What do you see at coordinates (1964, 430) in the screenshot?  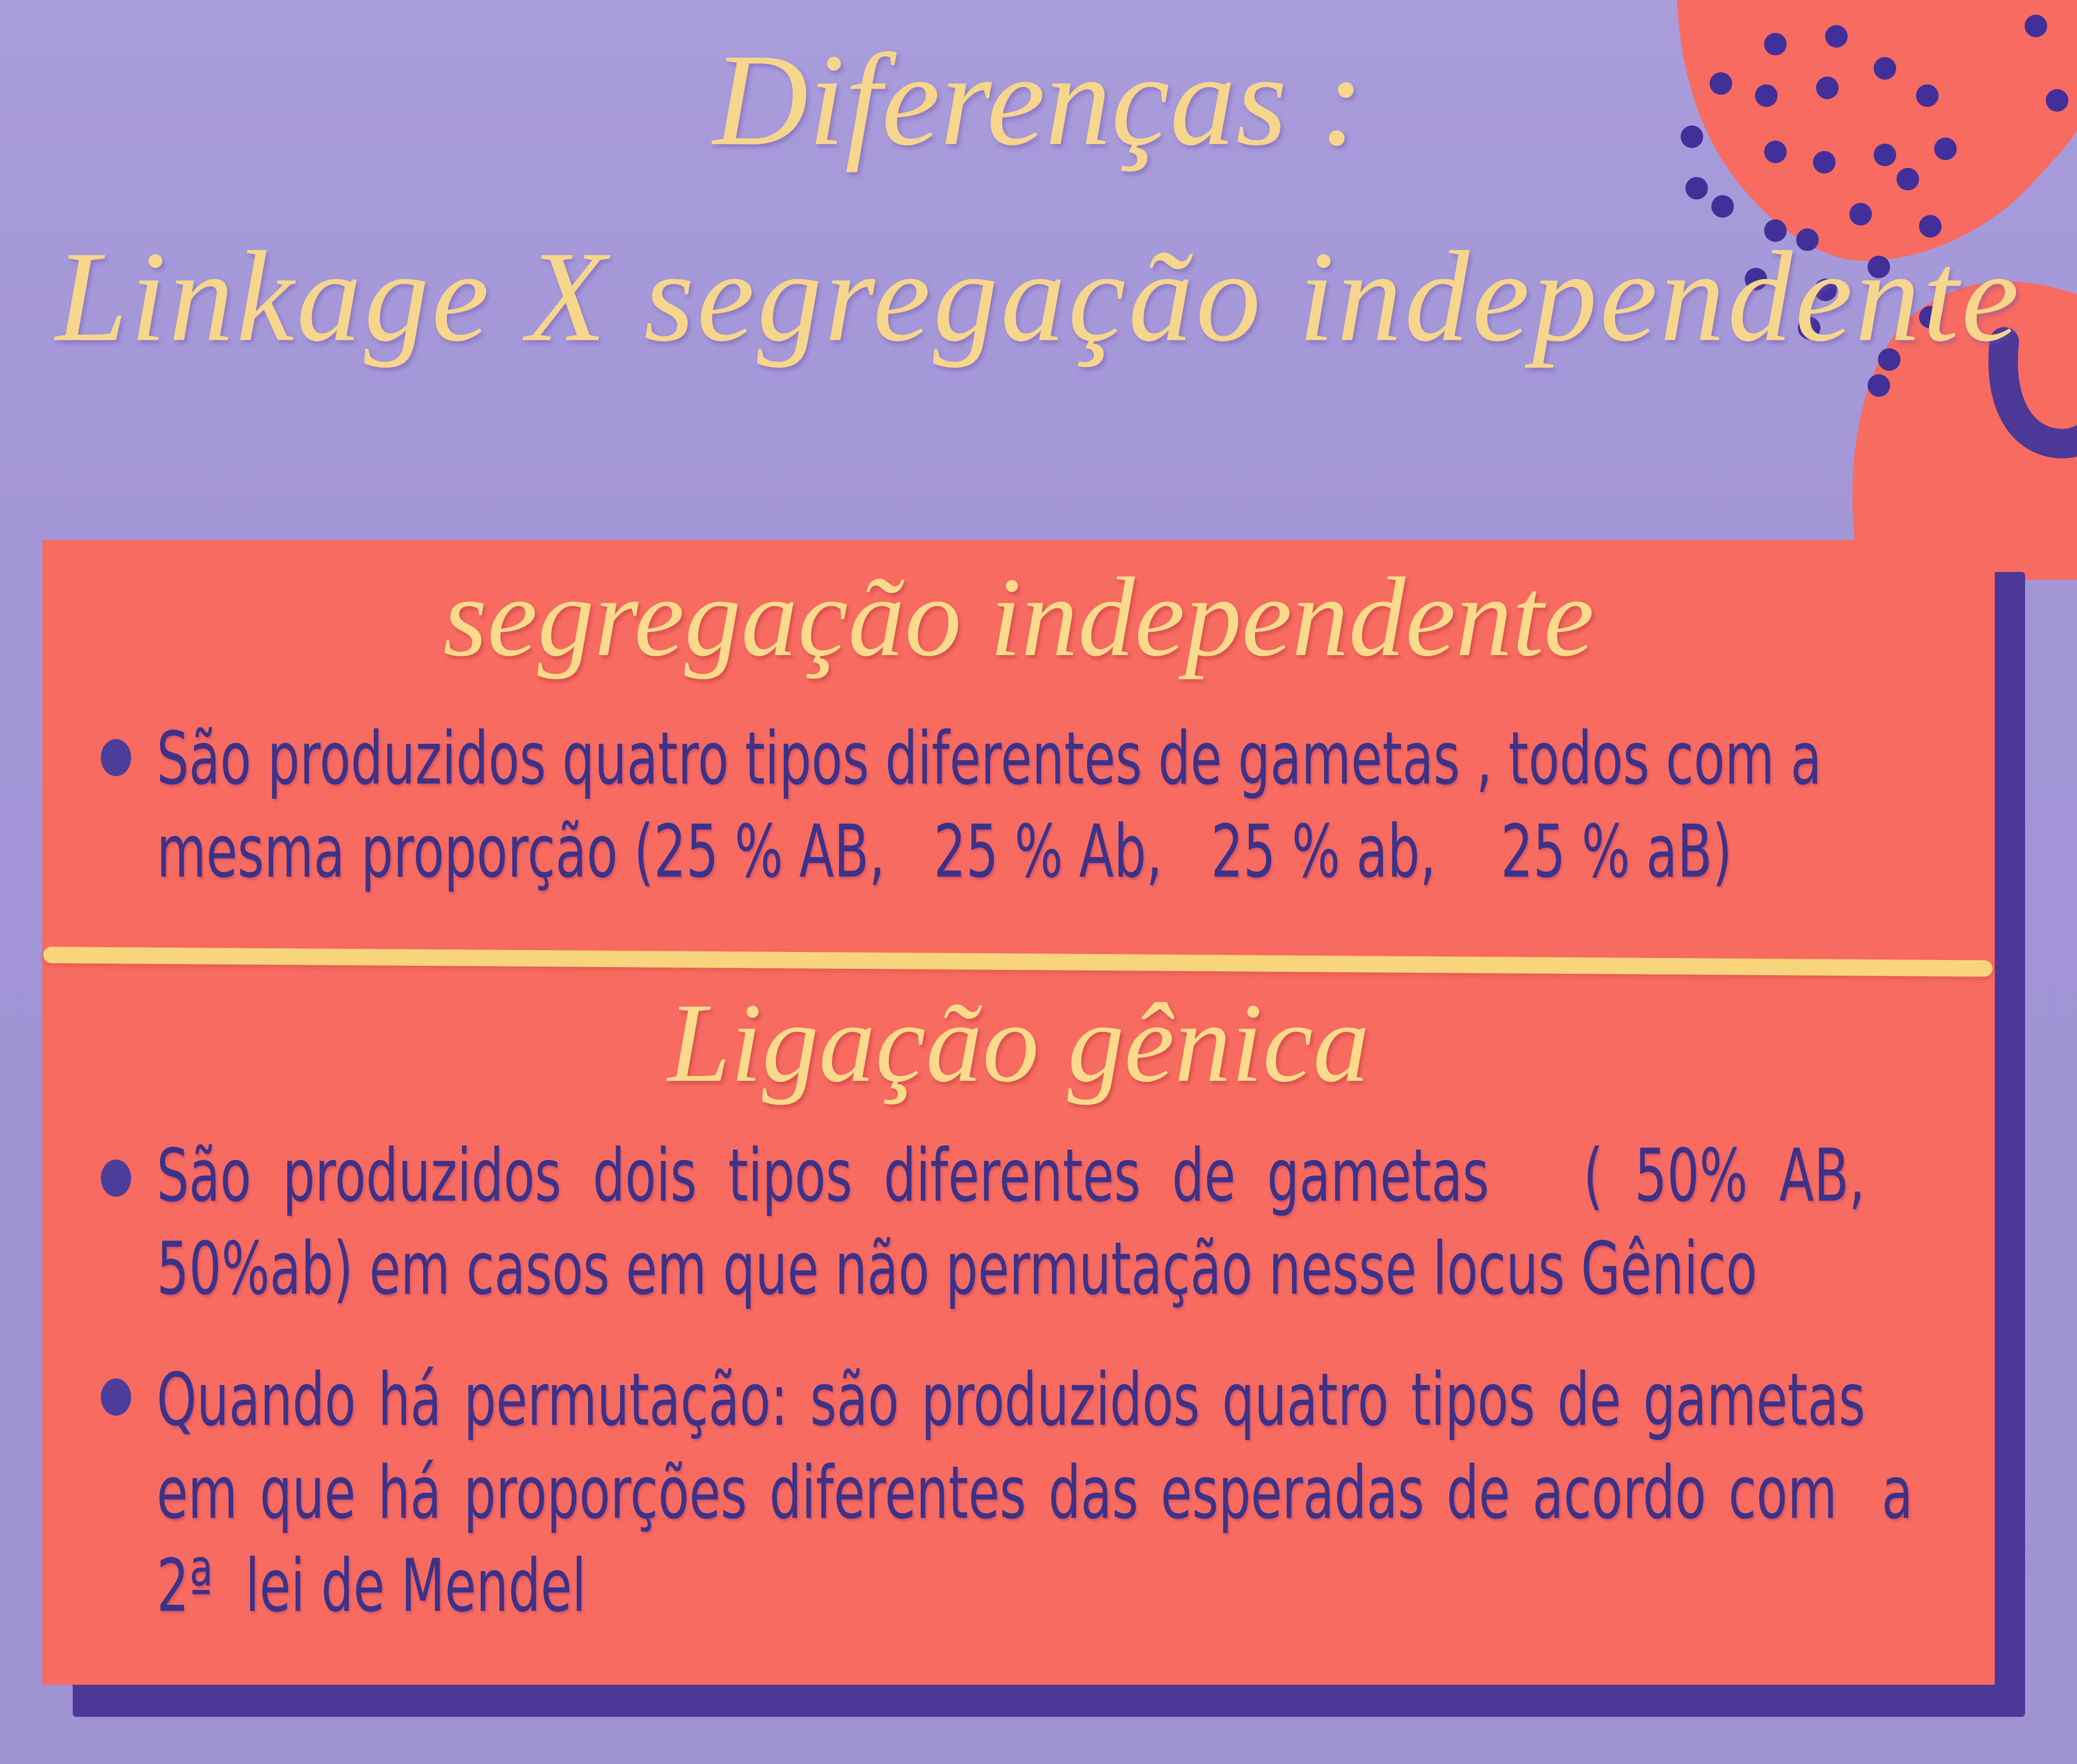 I see `coral-blob-bottom` at bounding box center [1964, 430].